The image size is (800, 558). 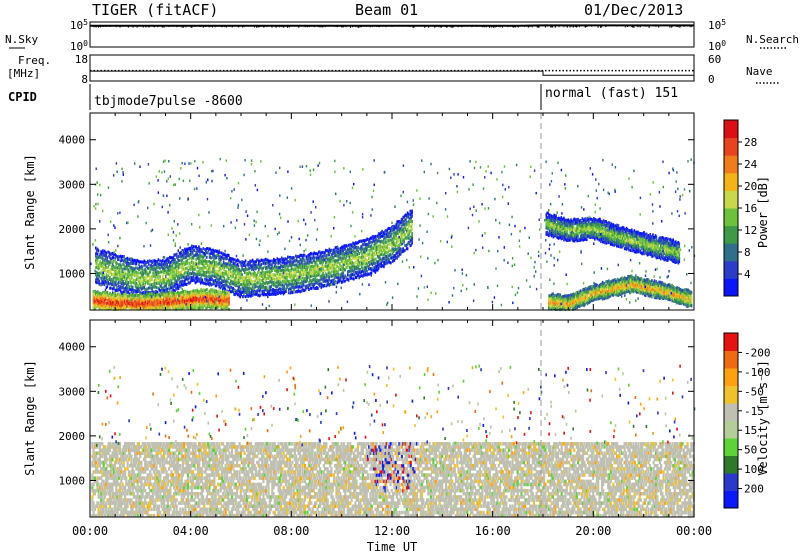 I want to click on freq-label-top: Freq., so click(x=34, y=60).